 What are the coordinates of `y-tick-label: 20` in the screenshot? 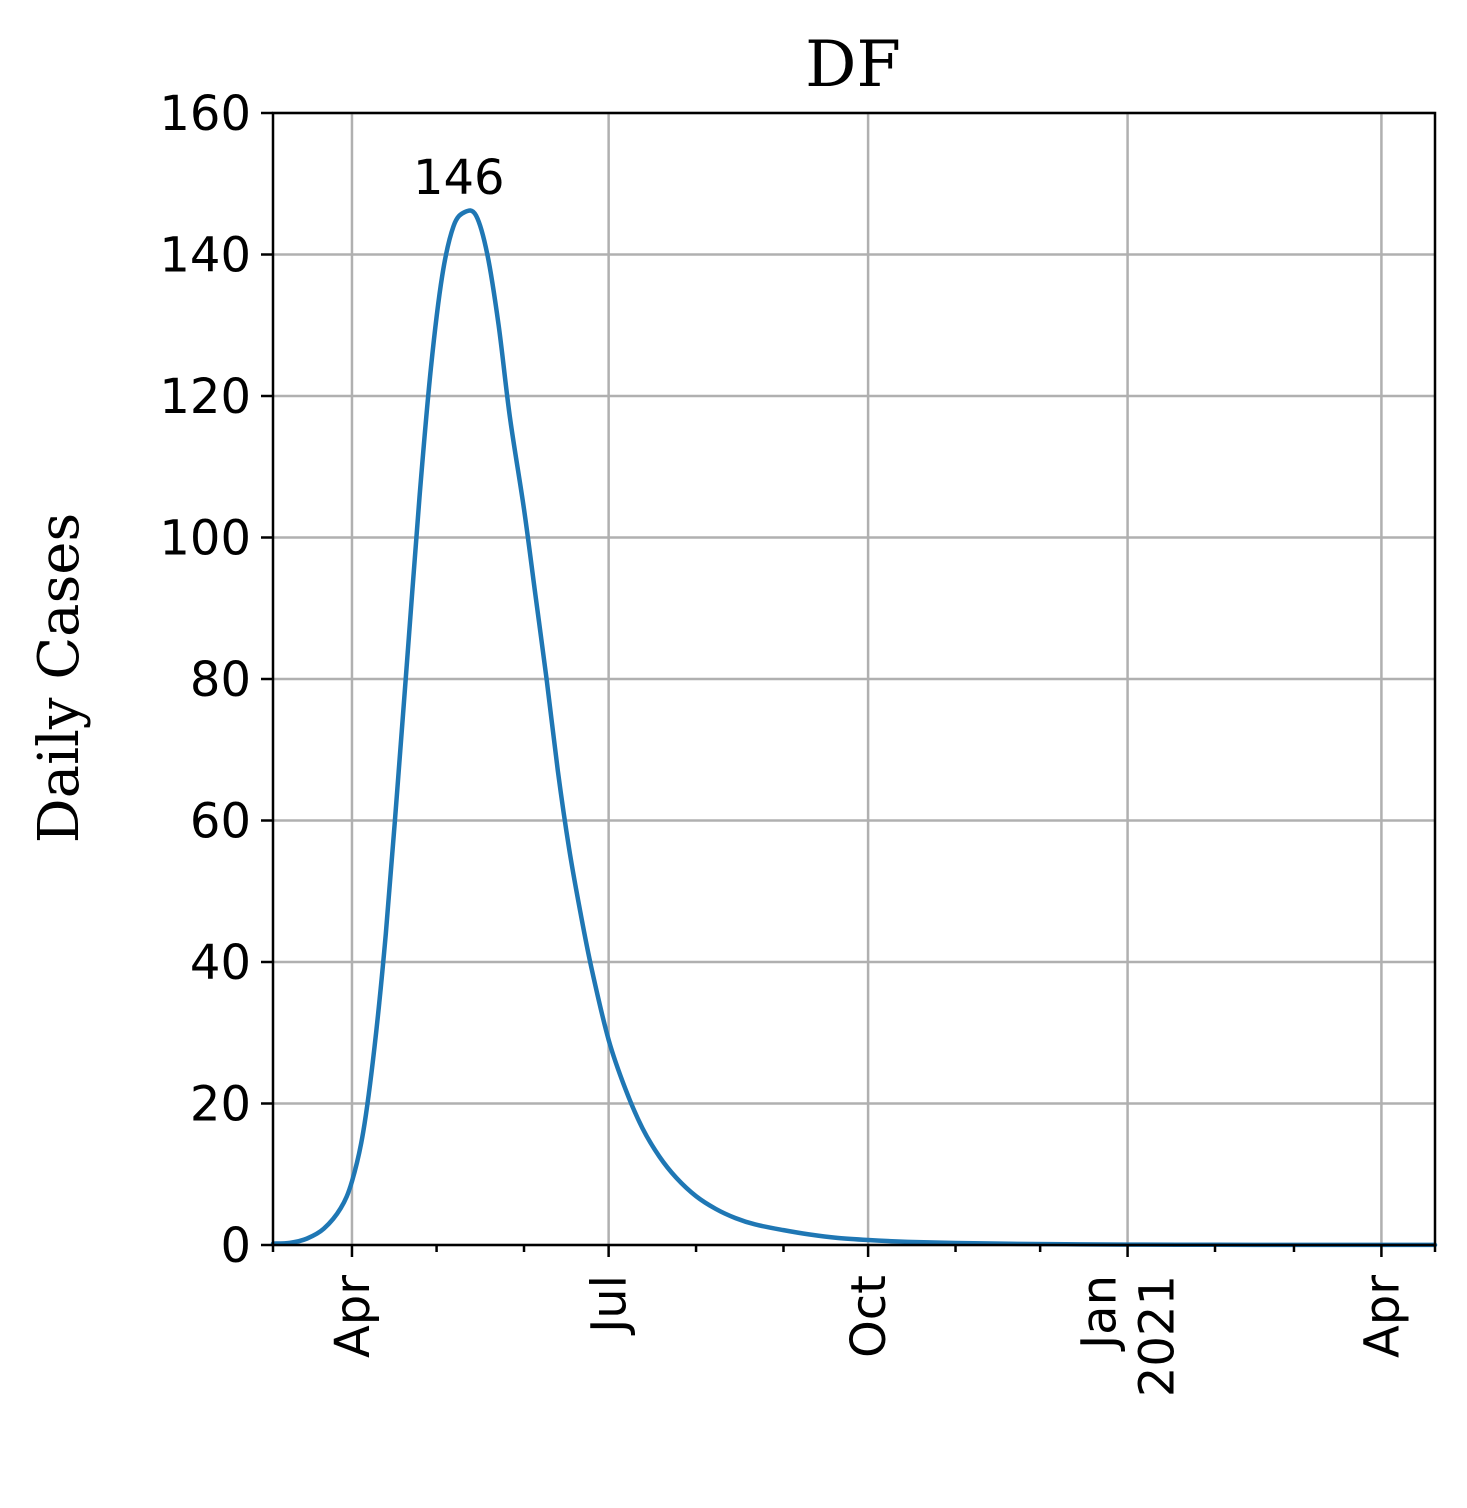 It's located at (220, 1105).